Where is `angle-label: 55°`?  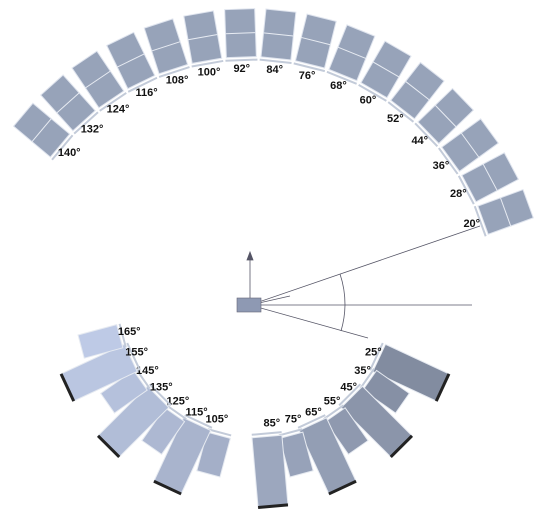
angle-label: 55° is located at coordinates (332, 401).